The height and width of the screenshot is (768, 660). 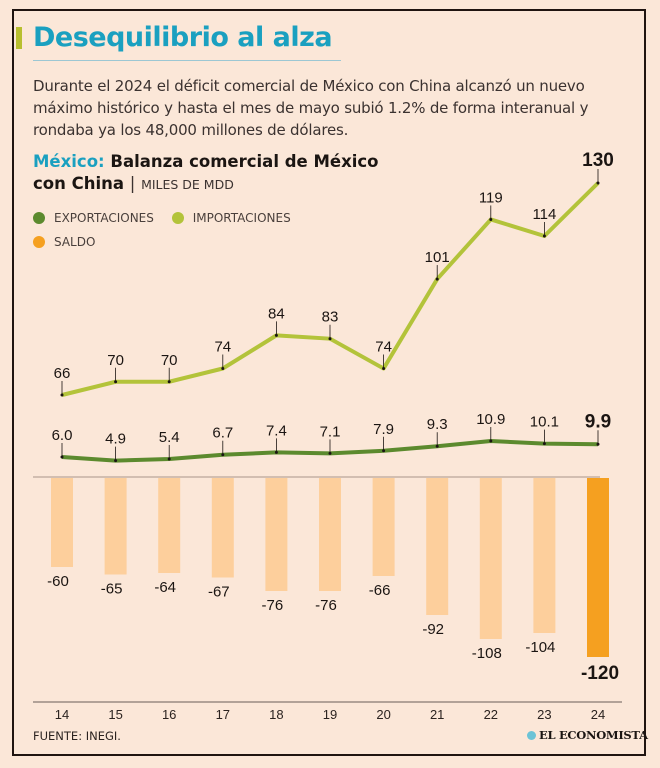 What do you see at coordinates (241, 218) in the screenshot?
I see `legend-label: IMPORTACIONES` at bounding box center [241, 218].